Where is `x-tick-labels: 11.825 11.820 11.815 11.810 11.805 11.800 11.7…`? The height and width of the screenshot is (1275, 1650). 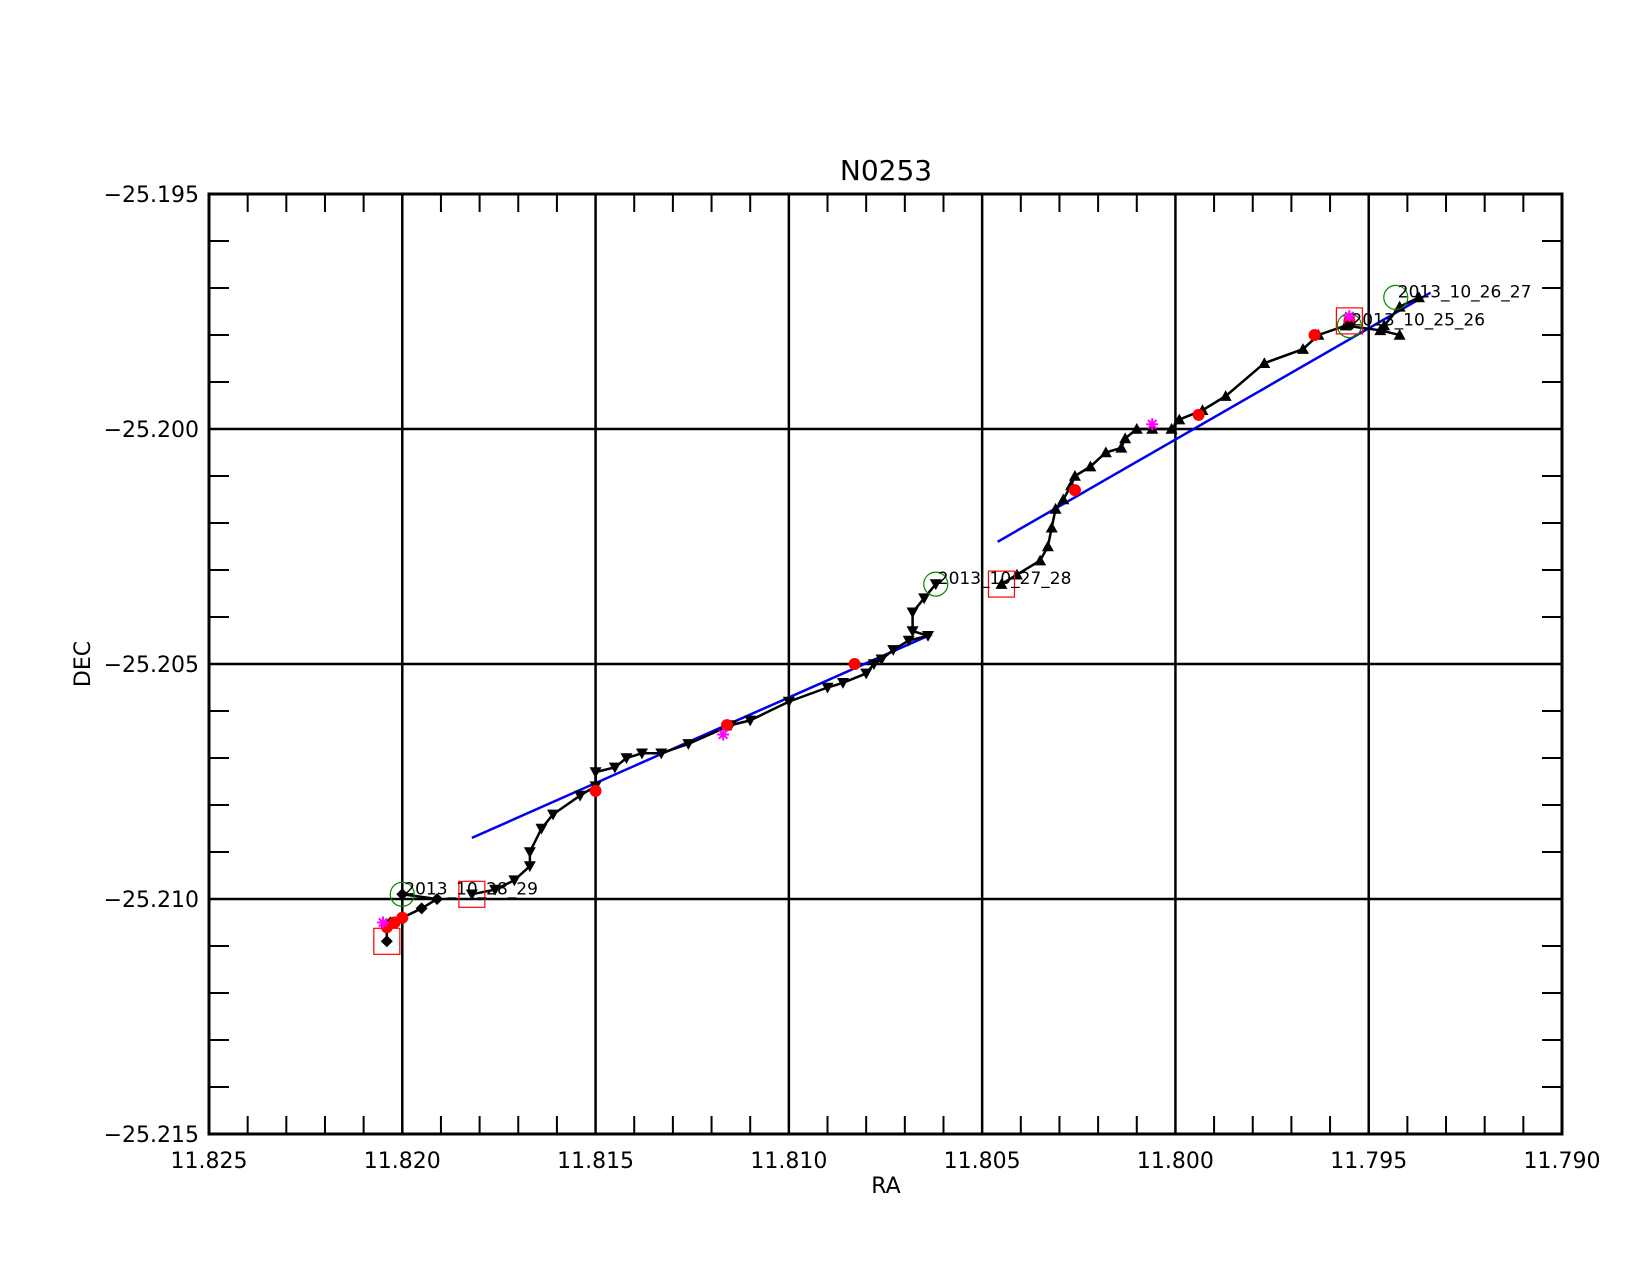 x-tick-labels: 11.825 11.820 11.815 11.810 11.805 11.800 11.7… is located at coordinates (886, 1161).